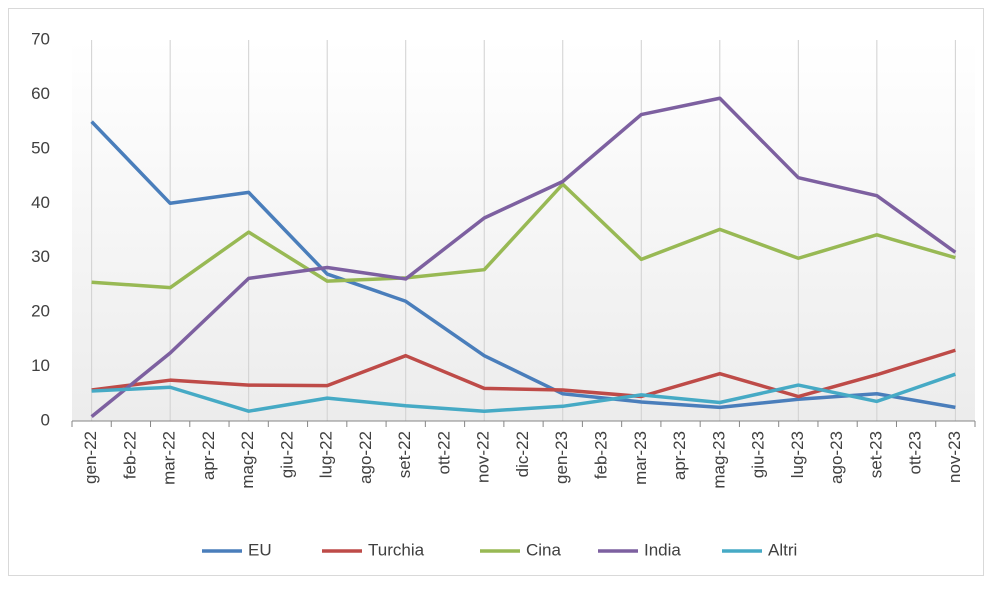 This screenshot has width=992, height=589. I want to click on legend-label: Altri, so click(782, 549).